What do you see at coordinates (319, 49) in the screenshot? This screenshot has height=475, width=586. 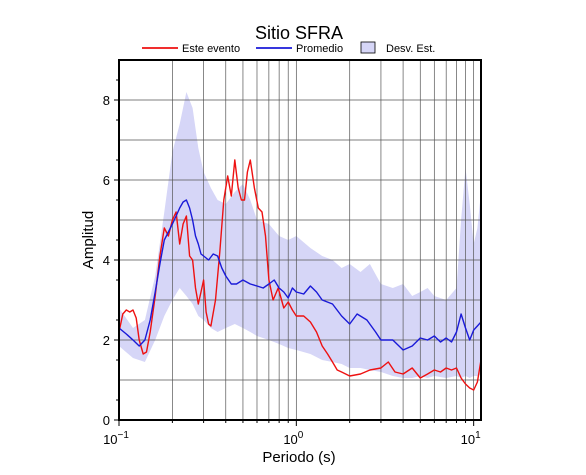 I see `legend-label: Promedio` at bounding box center [319, 49].